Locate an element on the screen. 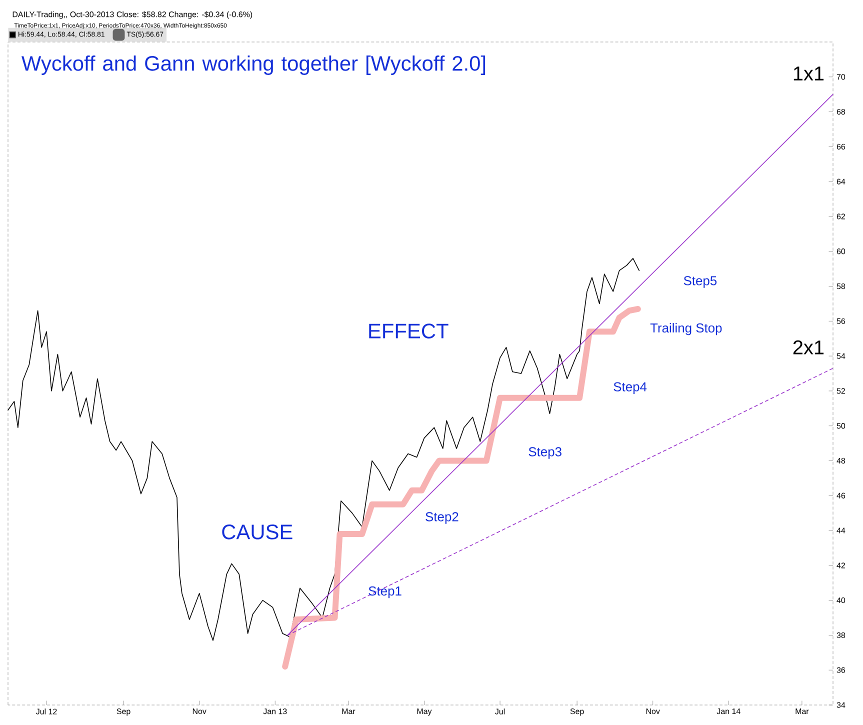 This screenshot has width=863, height=725. annotation: Step3 is located at coordinates (545, 453).